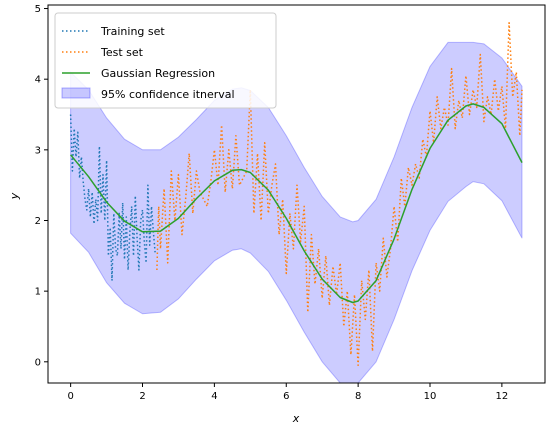 Image resolution: width=555 pixels, height=435 pixels. Describe the element at coordinates (502, 396) in the screenshot. I see `x-tick-label: 12` at that location.